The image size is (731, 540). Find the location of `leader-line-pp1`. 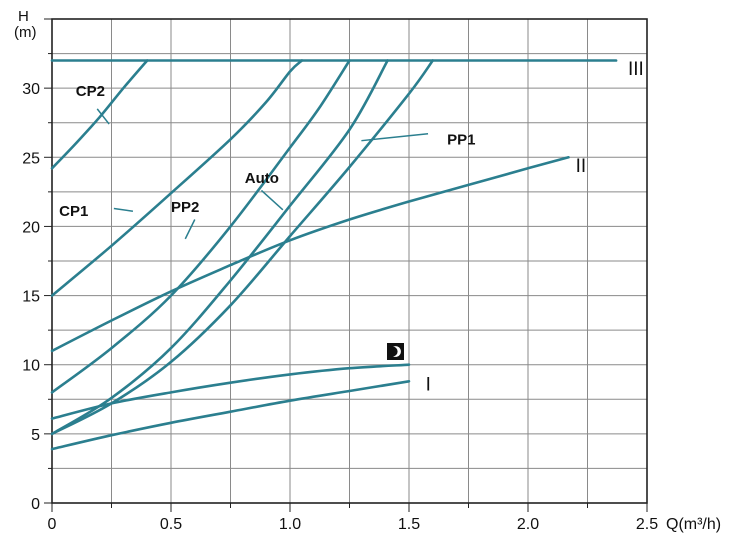

leader-line-pp1 is located at coordinates (395, 137).